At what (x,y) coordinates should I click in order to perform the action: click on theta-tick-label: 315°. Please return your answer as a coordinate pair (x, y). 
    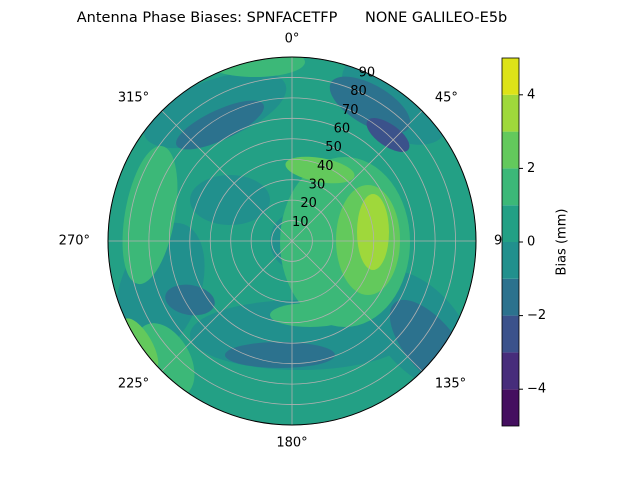
    Looking at the image, I should click on (133, 98).